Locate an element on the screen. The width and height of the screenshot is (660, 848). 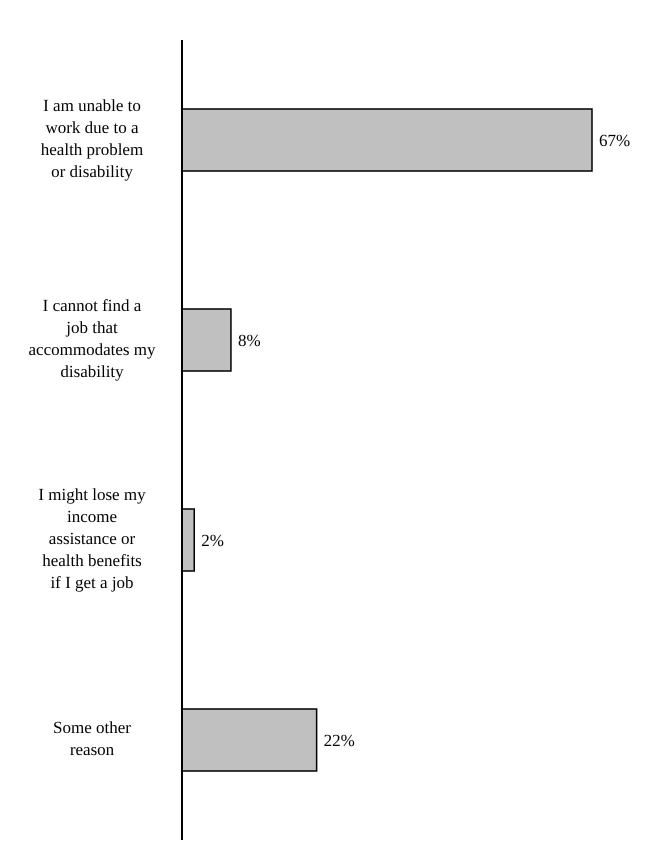
y-tick-label: I might lose my income assistance or health benefits if I get a job is located at coordinates (92, 538).